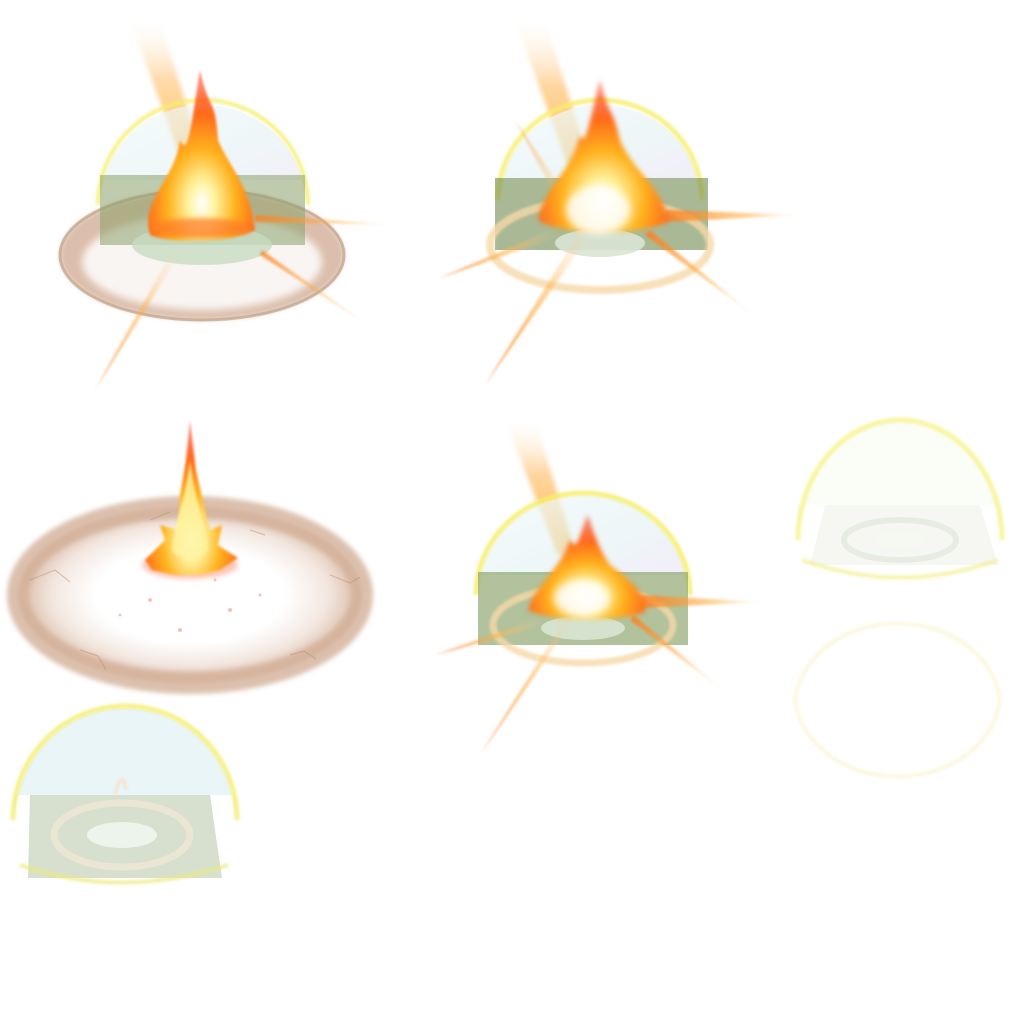 This screenshot has height=1024, width=1024. Describe the element at coordinates (902, 500) in the screenshot. I see `frame-empty-dome-fading` at that location.